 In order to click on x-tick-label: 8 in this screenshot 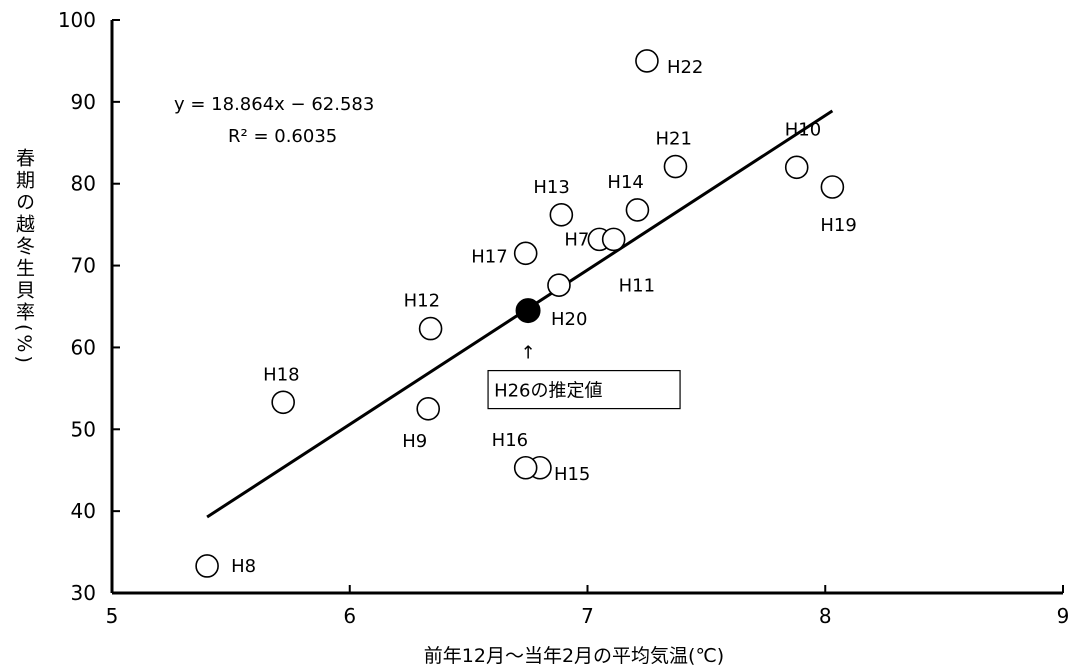, I will do `click(825, 616)`.